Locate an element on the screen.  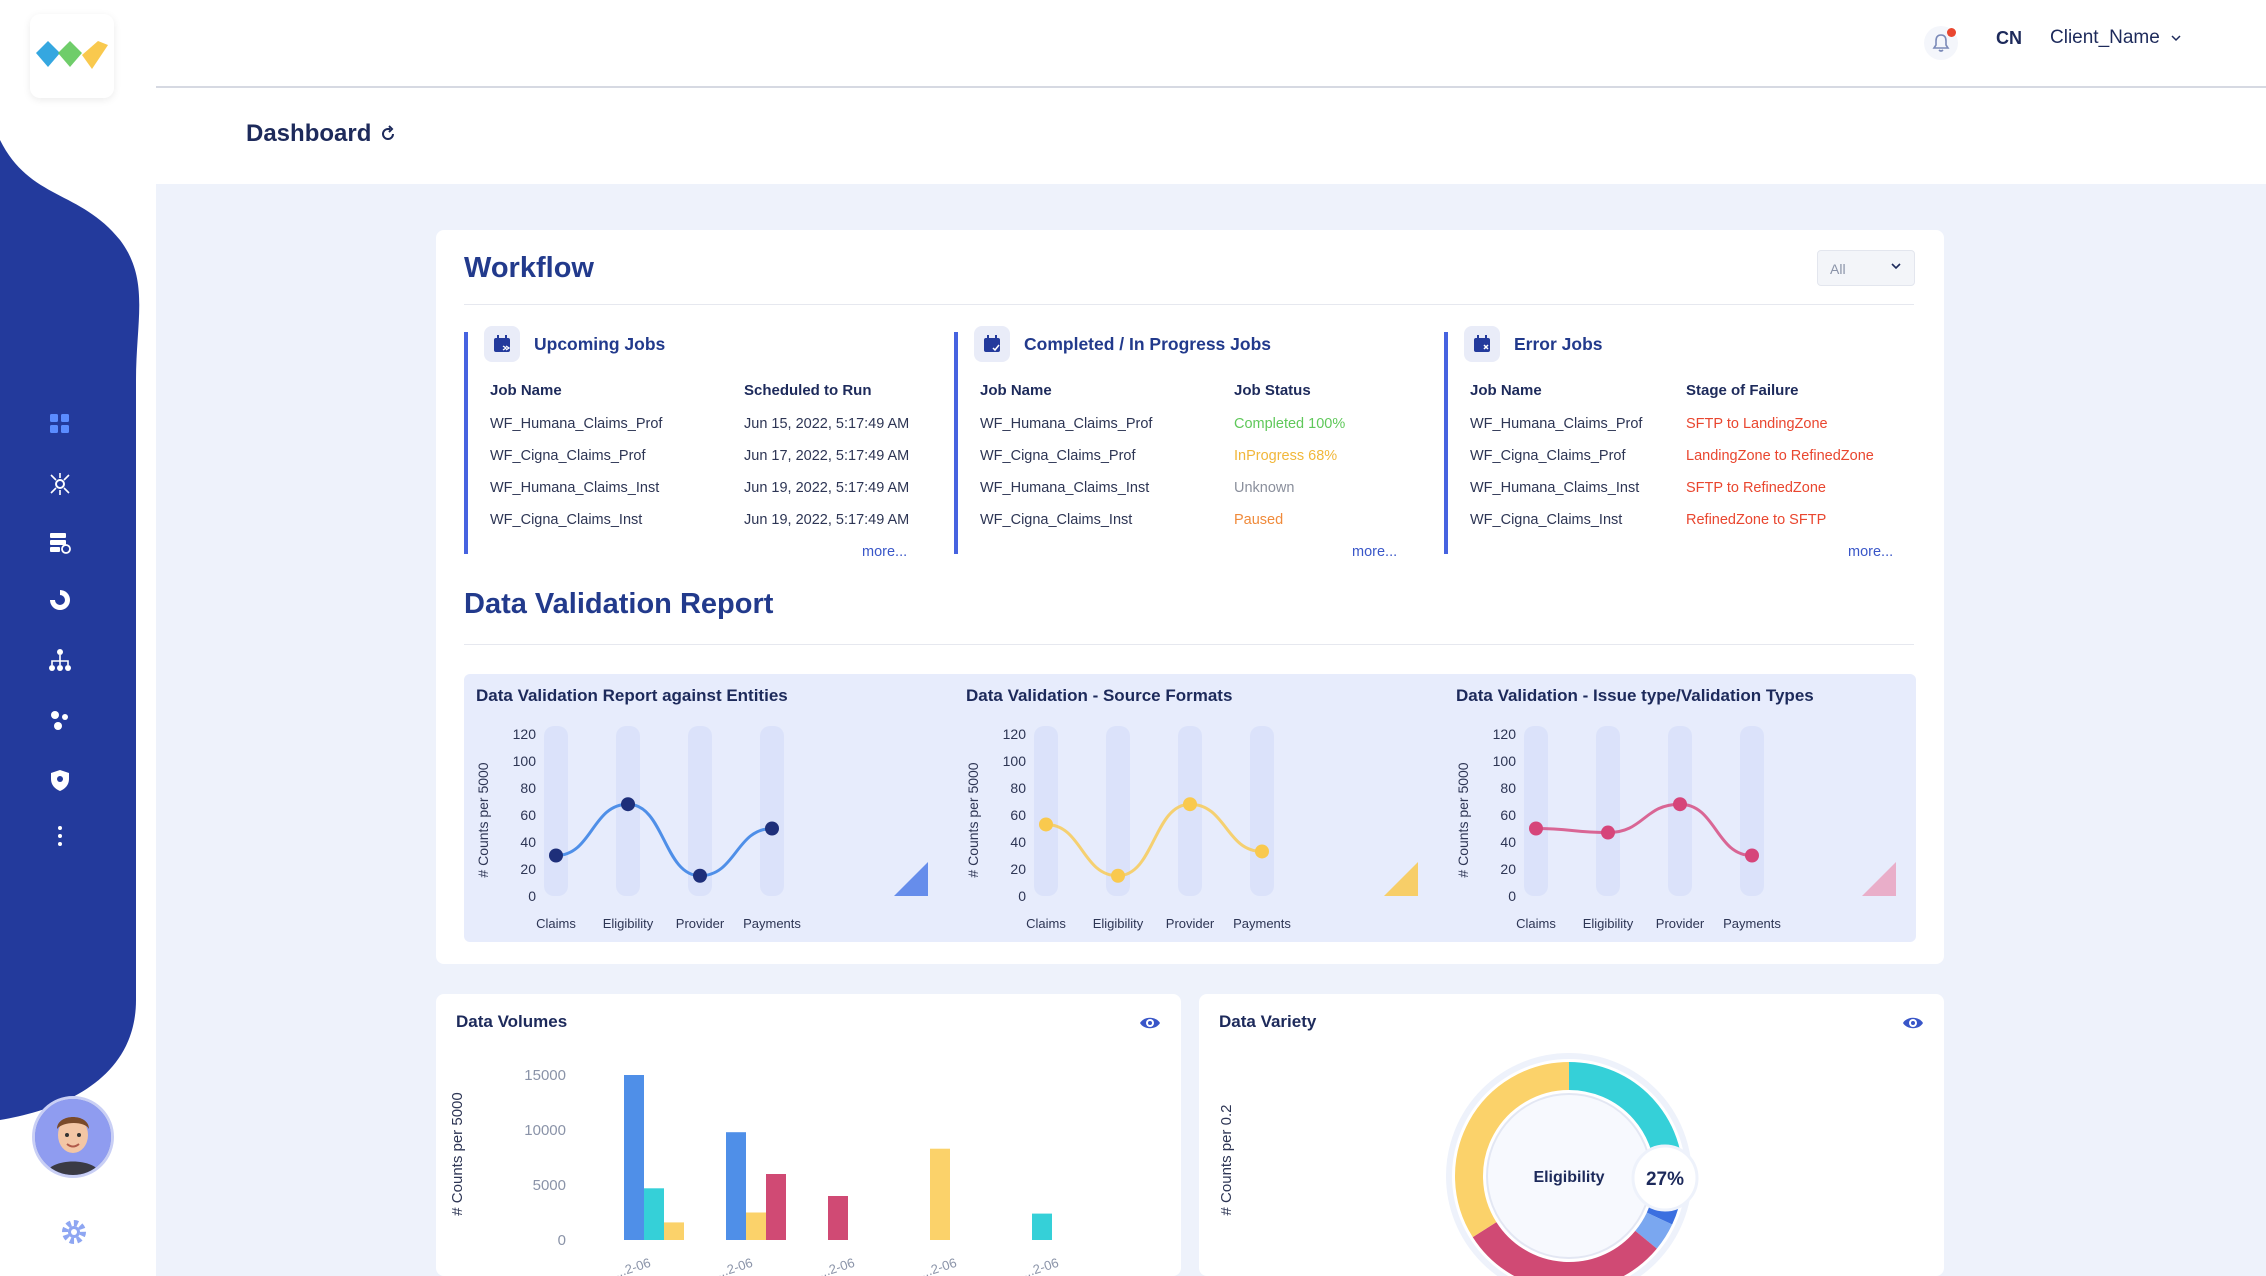
chart-title: Data Validation Report against Entities is located at coordinates (632, 695).